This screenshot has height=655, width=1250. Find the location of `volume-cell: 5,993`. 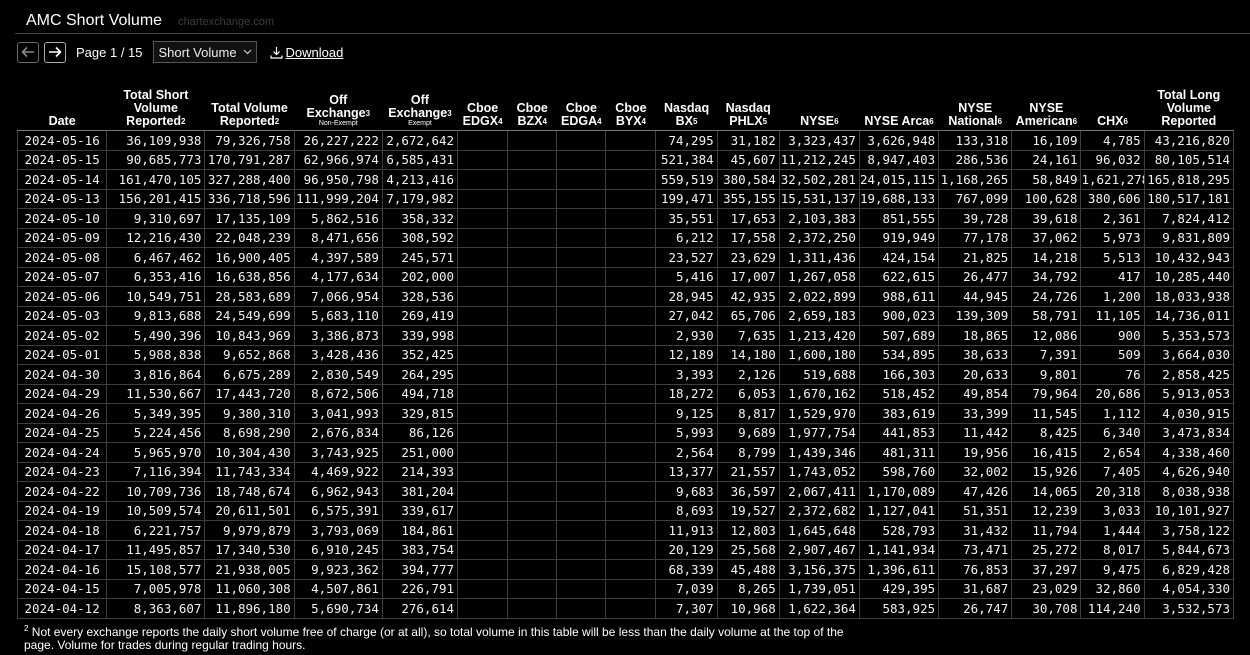

volume-cell: 5,993 is located at coordinates (686, 432).